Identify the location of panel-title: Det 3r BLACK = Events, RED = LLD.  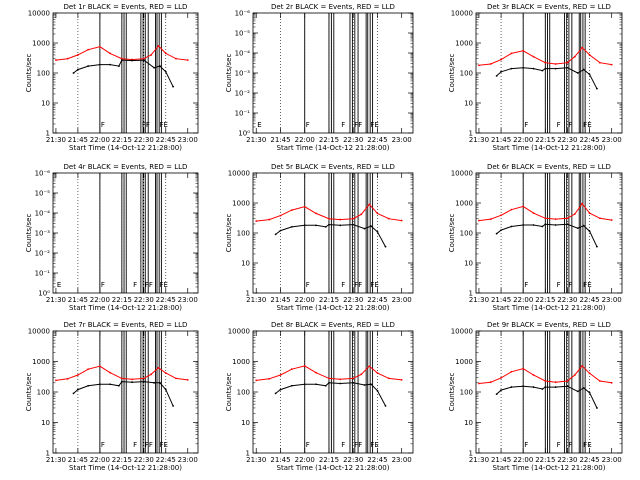
(549, 7).